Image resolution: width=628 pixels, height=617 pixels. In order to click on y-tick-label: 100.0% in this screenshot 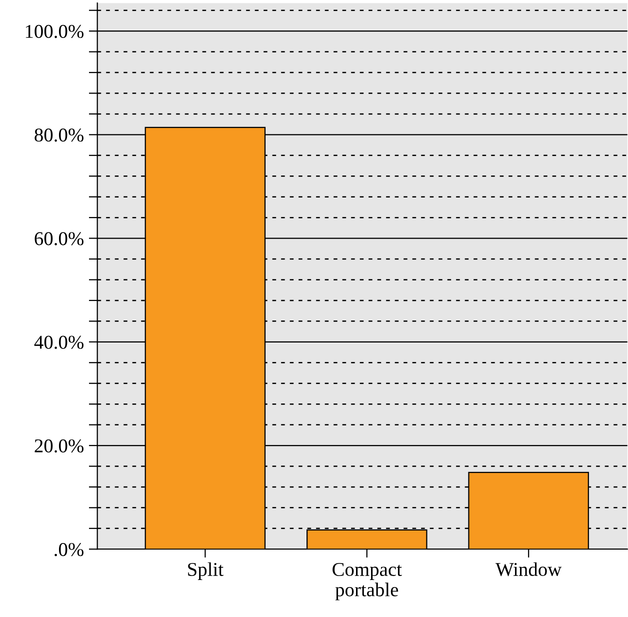, I will do `click(55, 31)`.